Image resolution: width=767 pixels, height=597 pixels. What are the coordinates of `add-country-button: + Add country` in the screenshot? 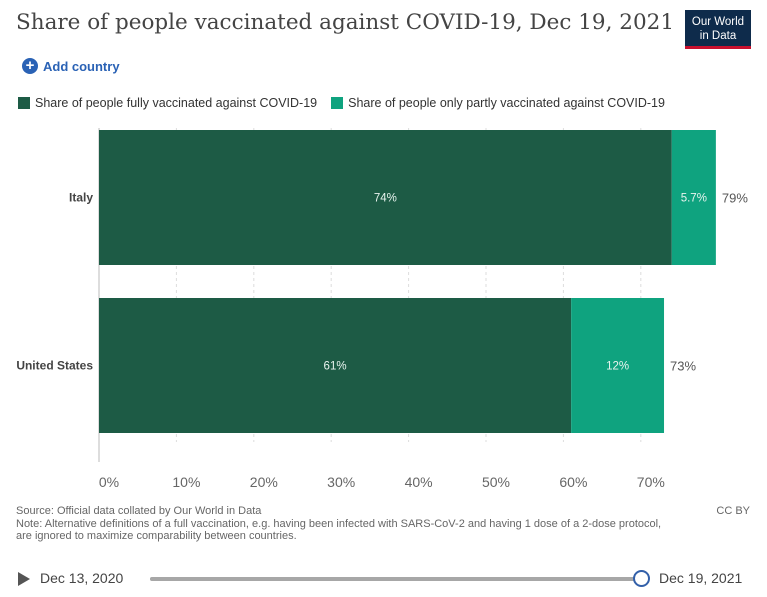 It's located at (71, 66).